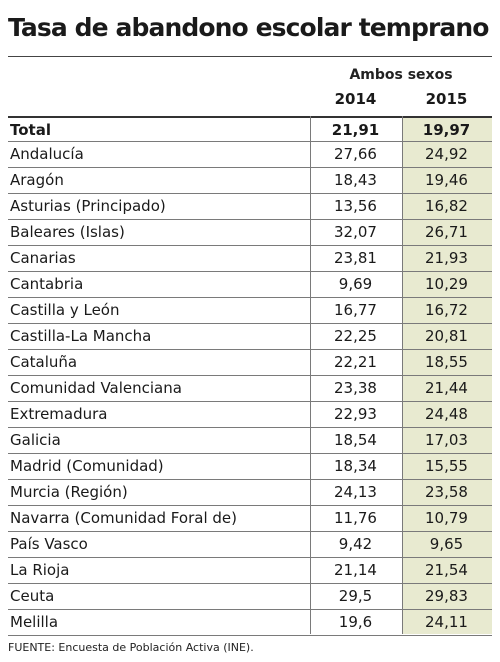 The image size is (500, 662). I want to click on table-row: Madrid (Comunidad) 18,34 15,55, so click(250, 467).